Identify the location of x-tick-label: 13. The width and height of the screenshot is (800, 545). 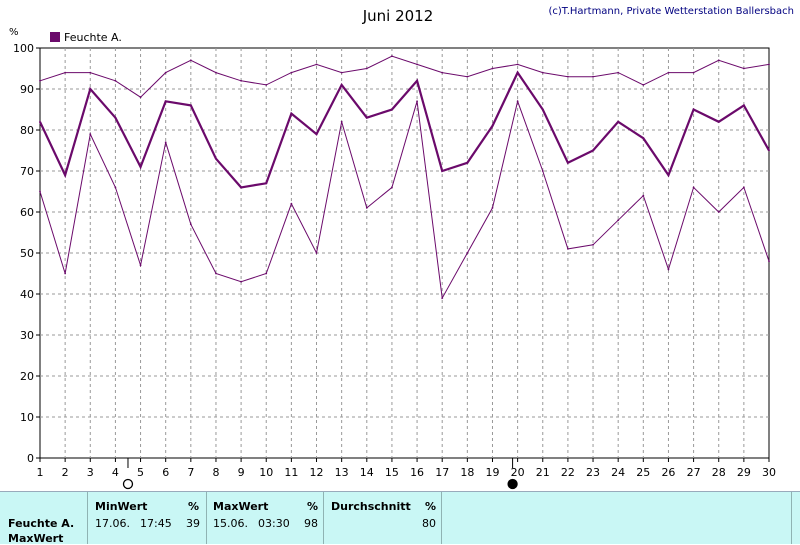
(342, 472).